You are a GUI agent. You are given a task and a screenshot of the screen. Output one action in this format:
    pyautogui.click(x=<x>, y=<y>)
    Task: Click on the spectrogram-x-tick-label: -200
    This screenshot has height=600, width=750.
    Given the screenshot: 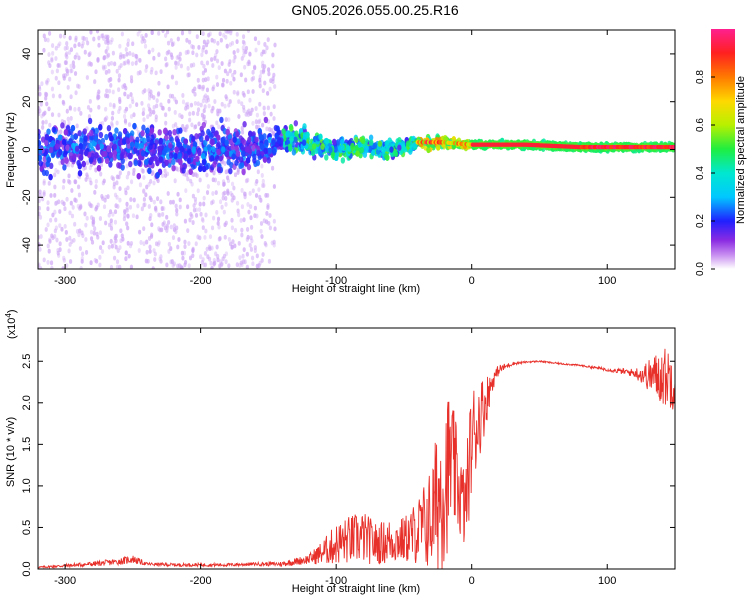 What is the action you would take?
    pyautogui.click(x=201, y=281)
    